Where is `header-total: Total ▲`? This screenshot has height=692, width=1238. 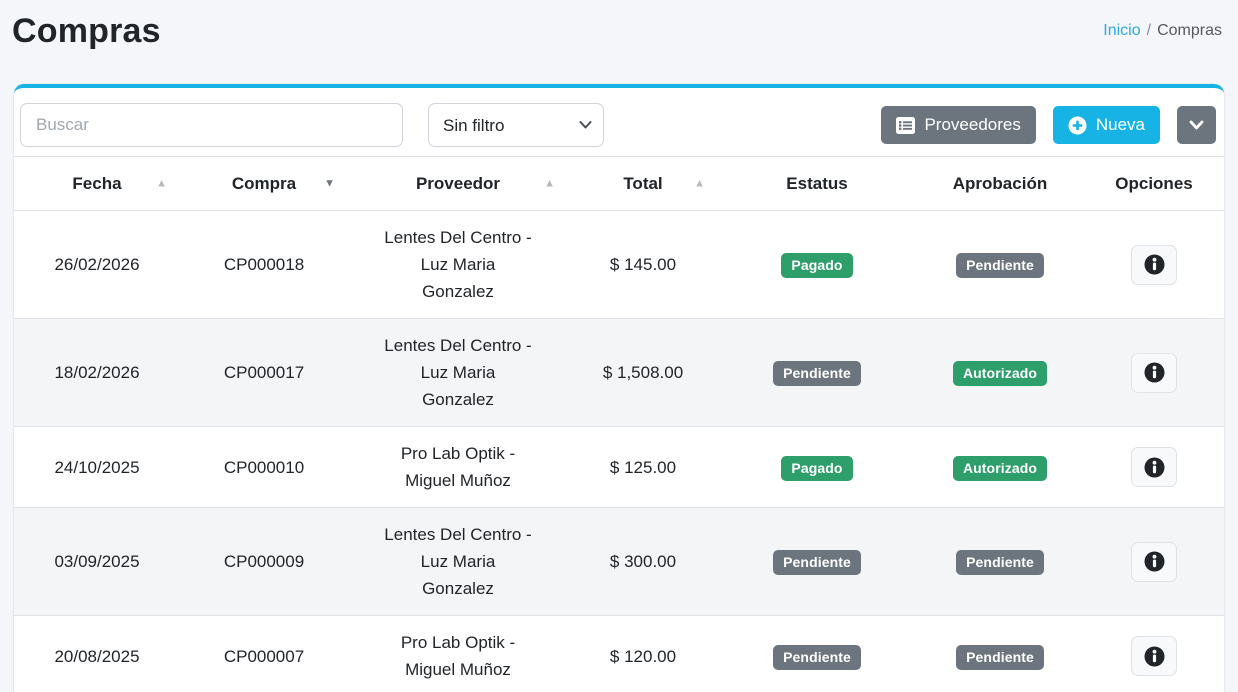 header-total: Total ▲ is located at coordinates (643, 183).